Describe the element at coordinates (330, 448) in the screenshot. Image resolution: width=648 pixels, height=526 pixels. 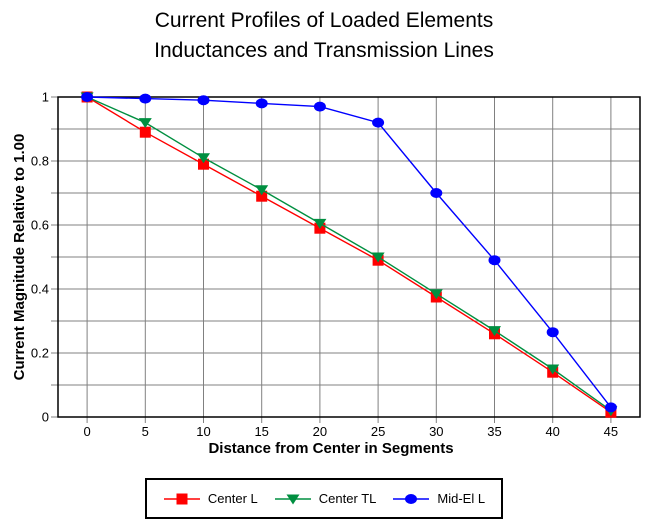
I see `x-axis-label: Distance from Center in Segments` at that location.